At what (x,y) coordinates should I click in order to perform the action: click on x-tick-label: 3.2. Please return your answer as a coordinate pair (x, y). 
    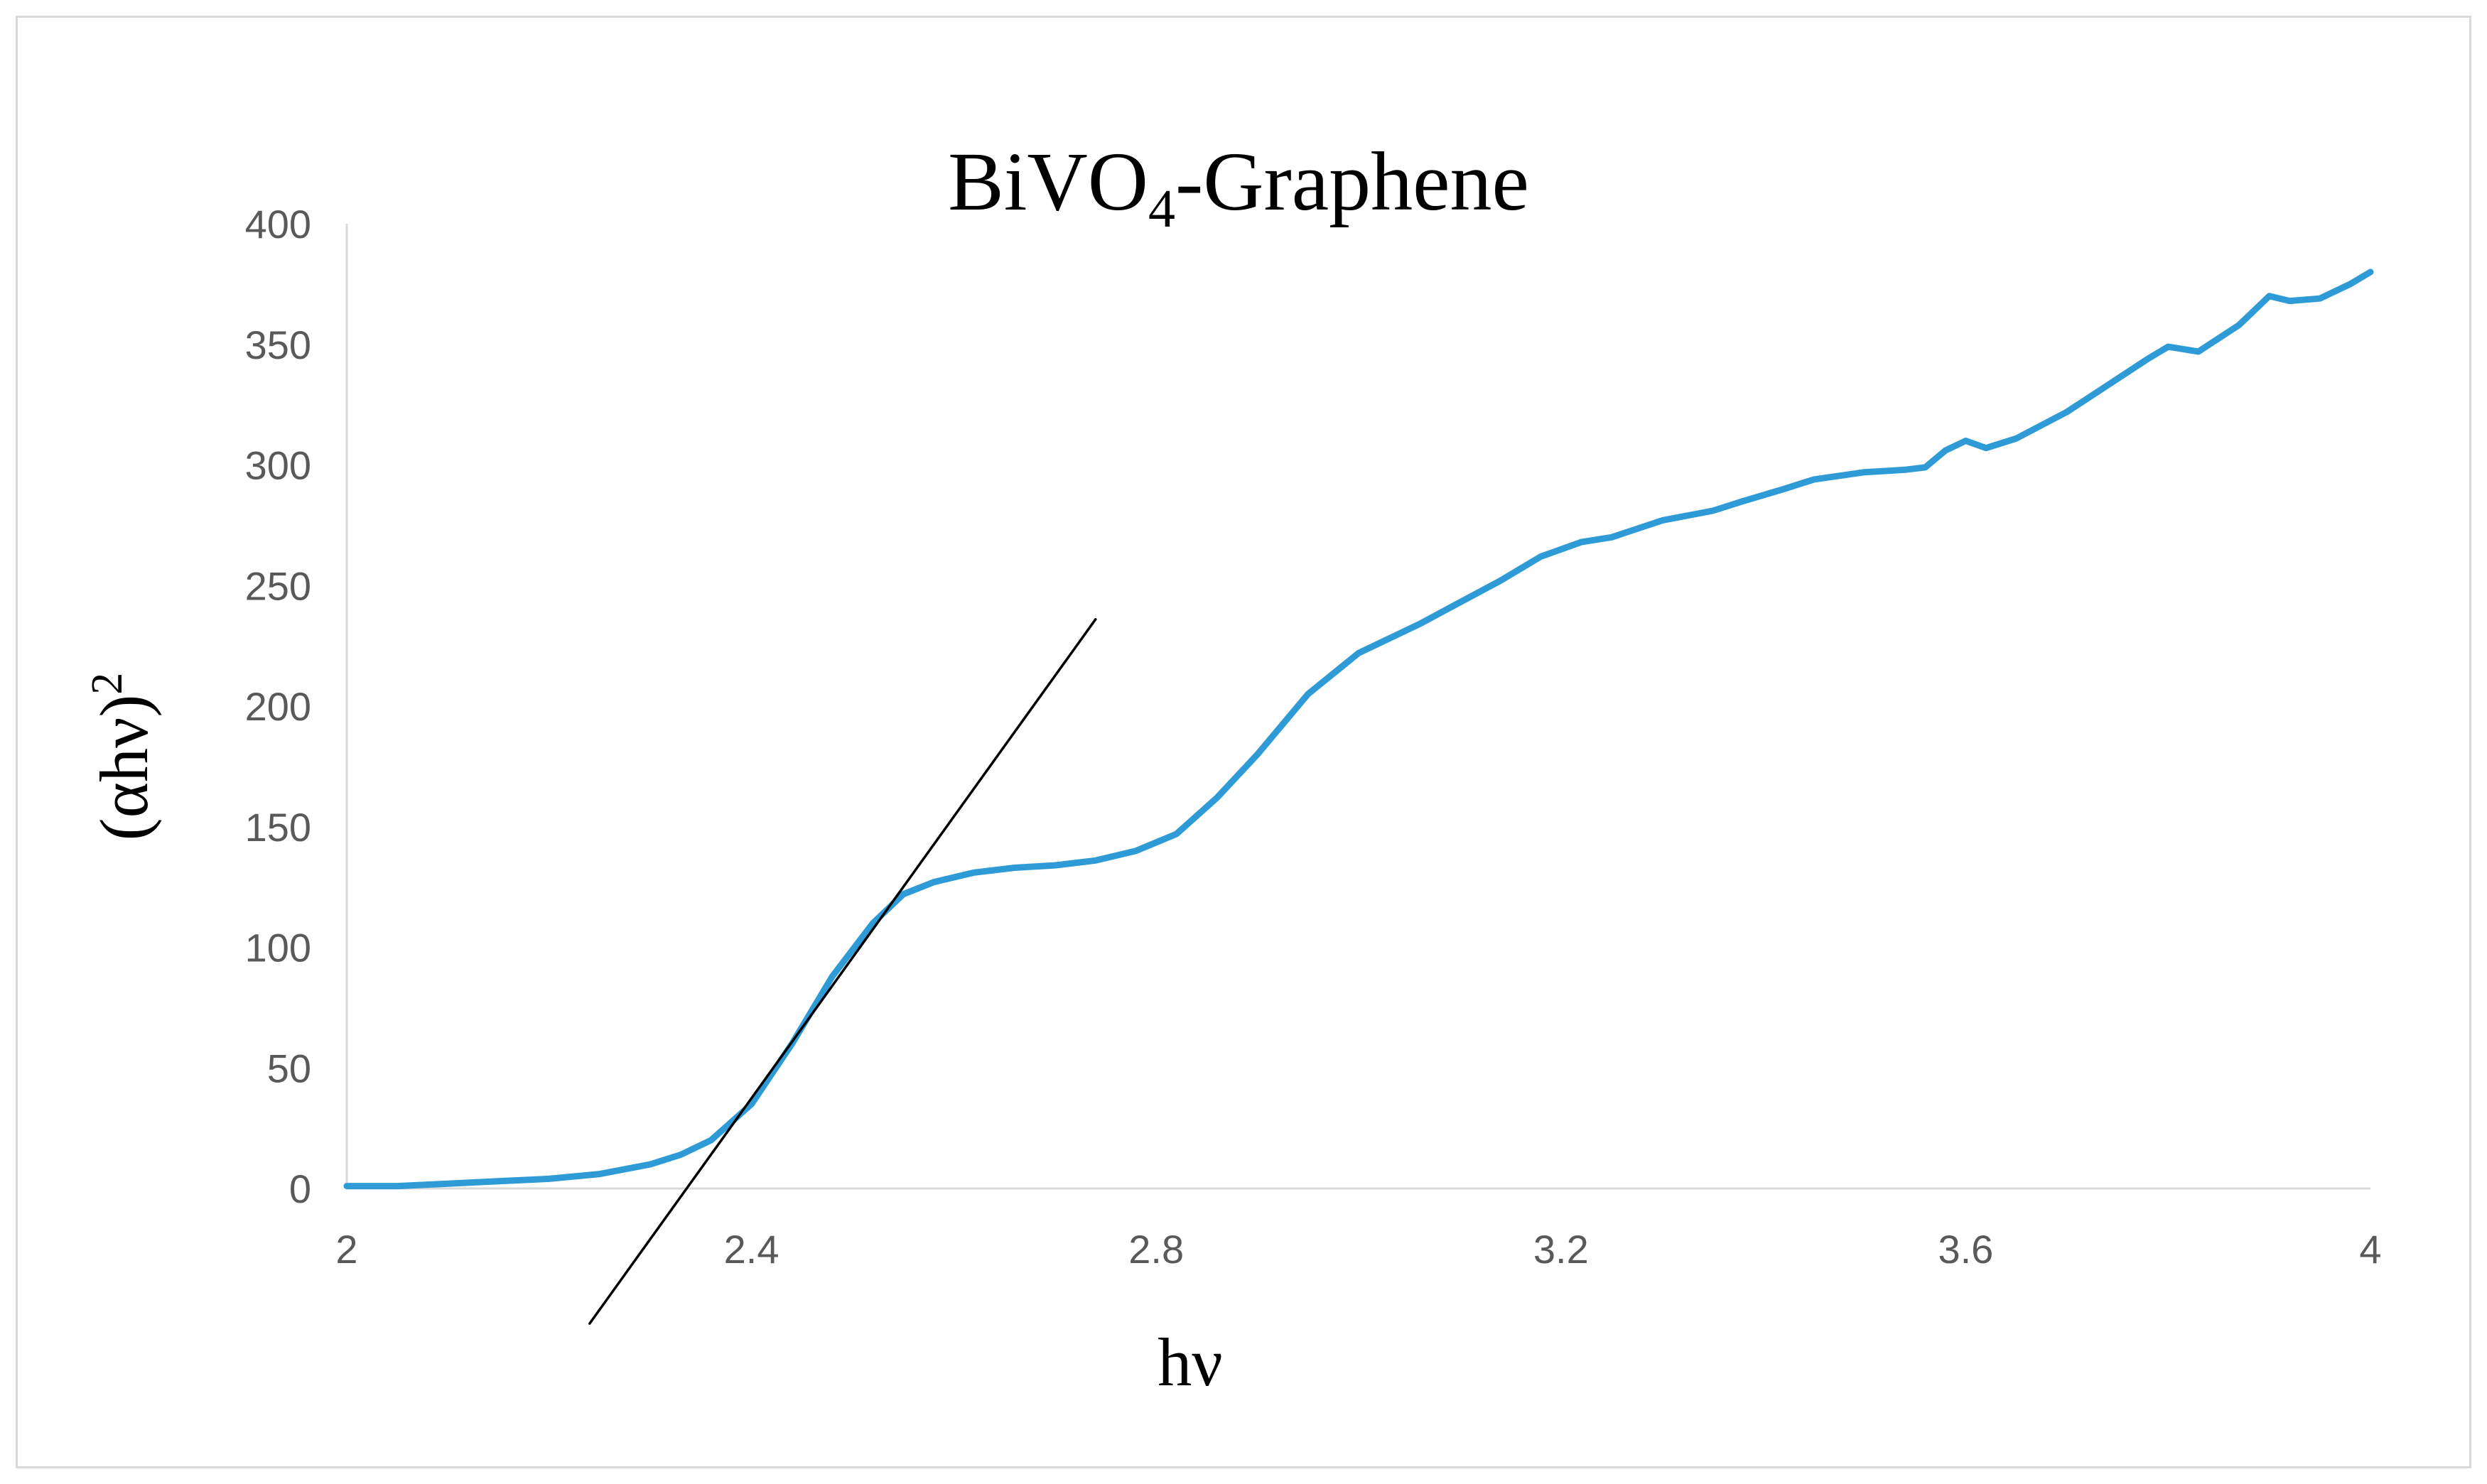
    Looking at the image, I should click on (1561, 1249).